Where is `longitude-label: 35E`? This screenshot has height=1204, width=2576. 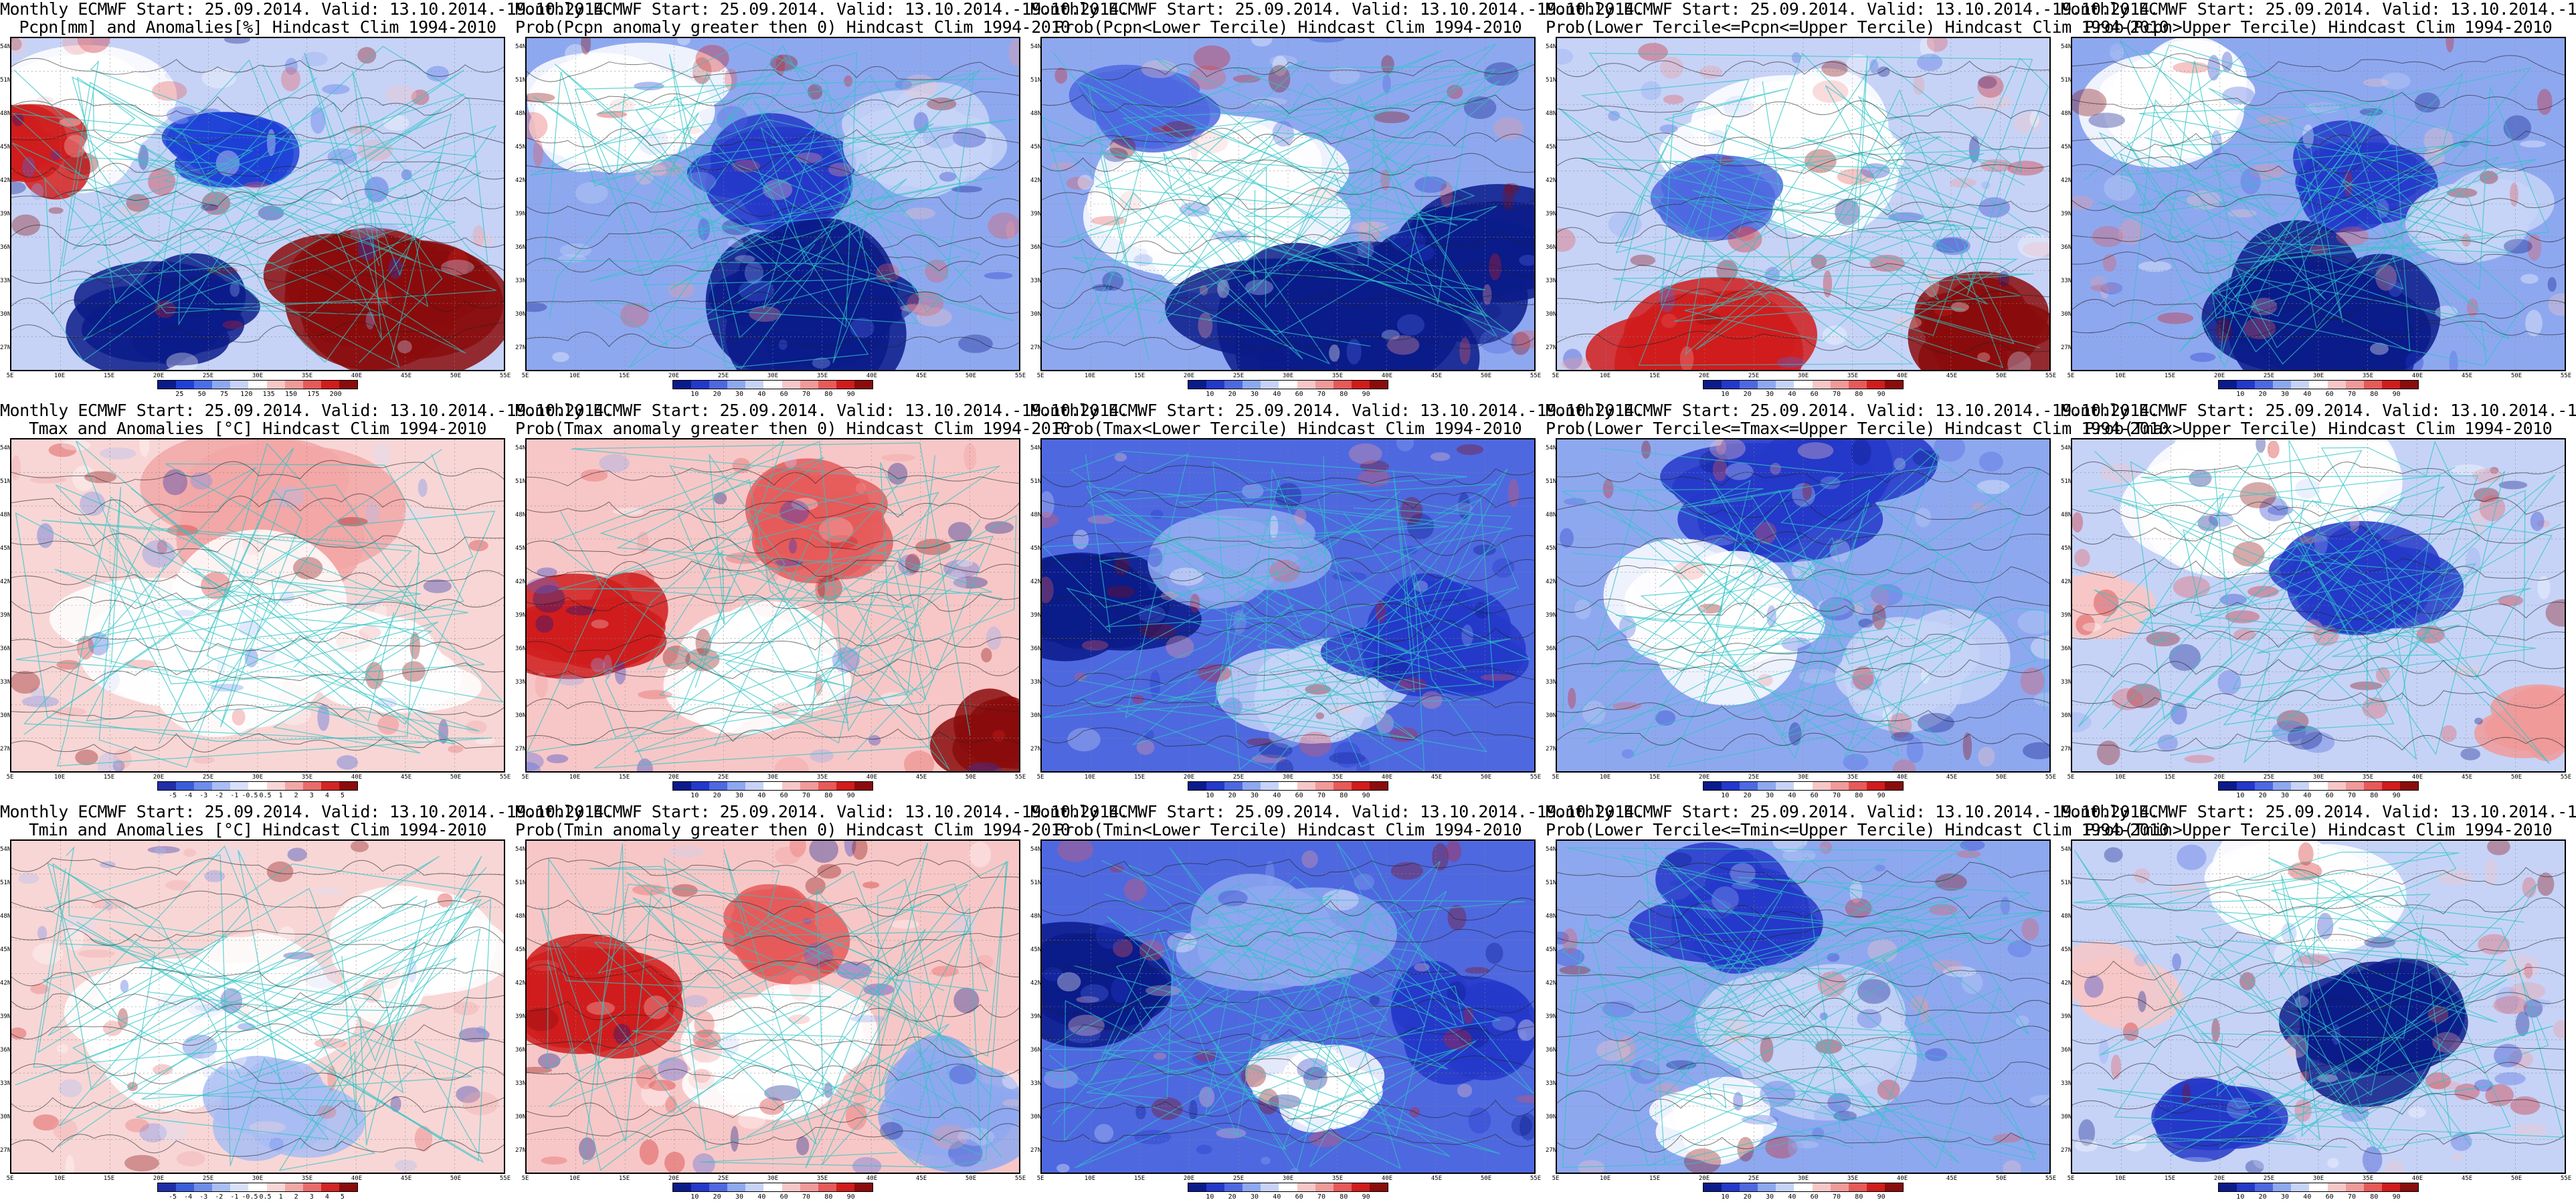 longitude-label: 35E is located at coordinates (307, 376).